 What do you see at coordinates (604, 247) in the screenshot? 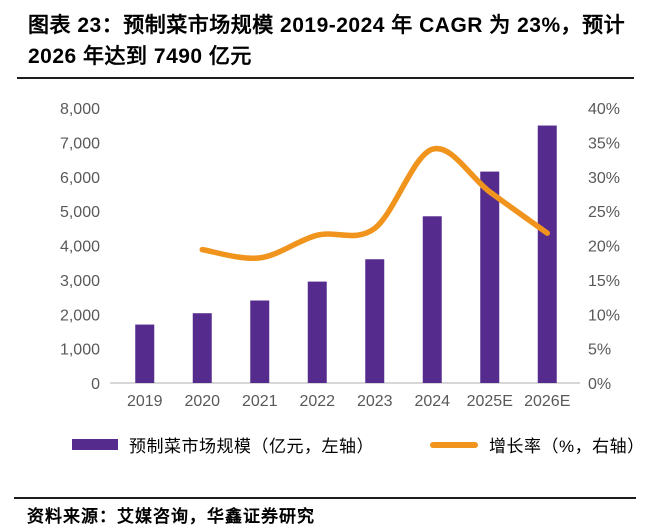
I see `right-axis-tick: 20%` at bounding box center [604, 247].